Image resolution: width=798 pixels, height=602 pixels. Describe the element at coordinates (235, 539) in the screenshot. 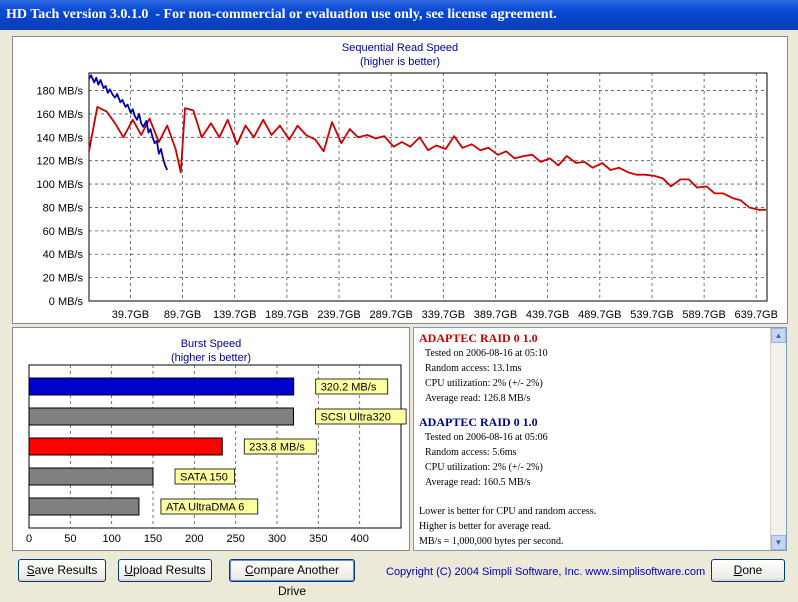

I see `burst-x-tick-label: 250` at that location.